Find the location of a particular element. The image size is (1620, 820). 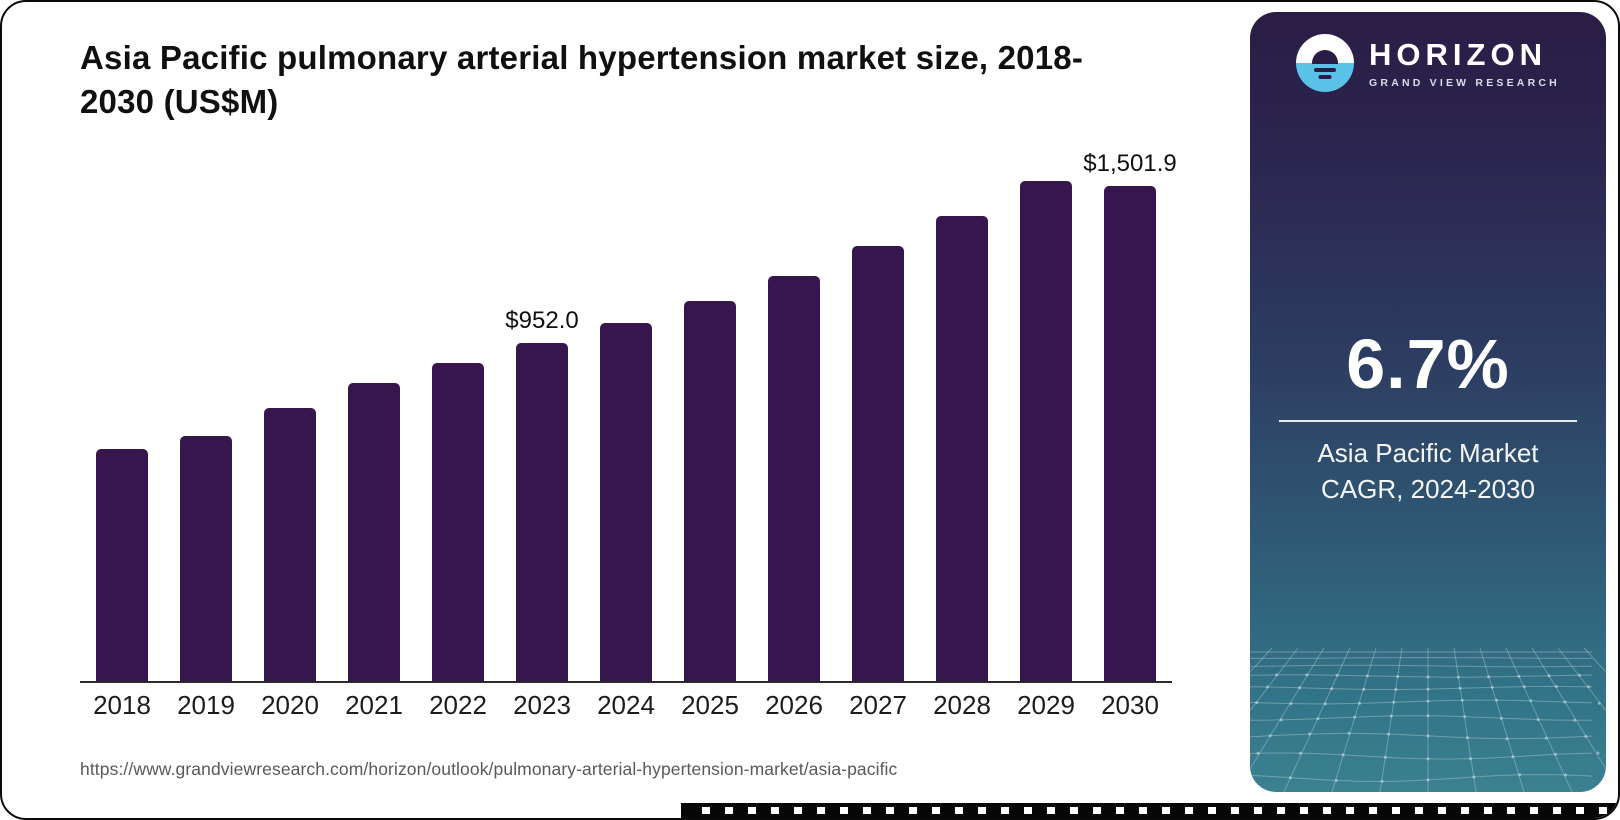

bar-column-2022 is located at coordinates (458, 415).